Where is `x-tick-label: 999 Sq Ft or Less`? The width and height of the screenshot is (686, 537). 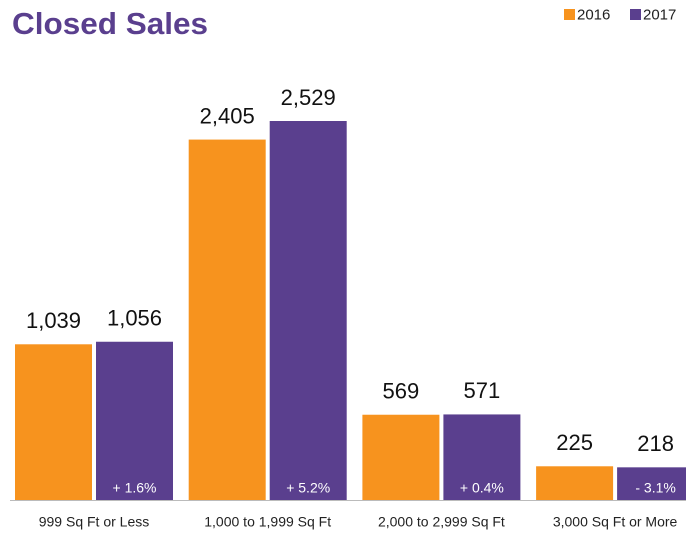
x-tick-label: 999 Sq Ft or Less is located at coordinates (94, 522).